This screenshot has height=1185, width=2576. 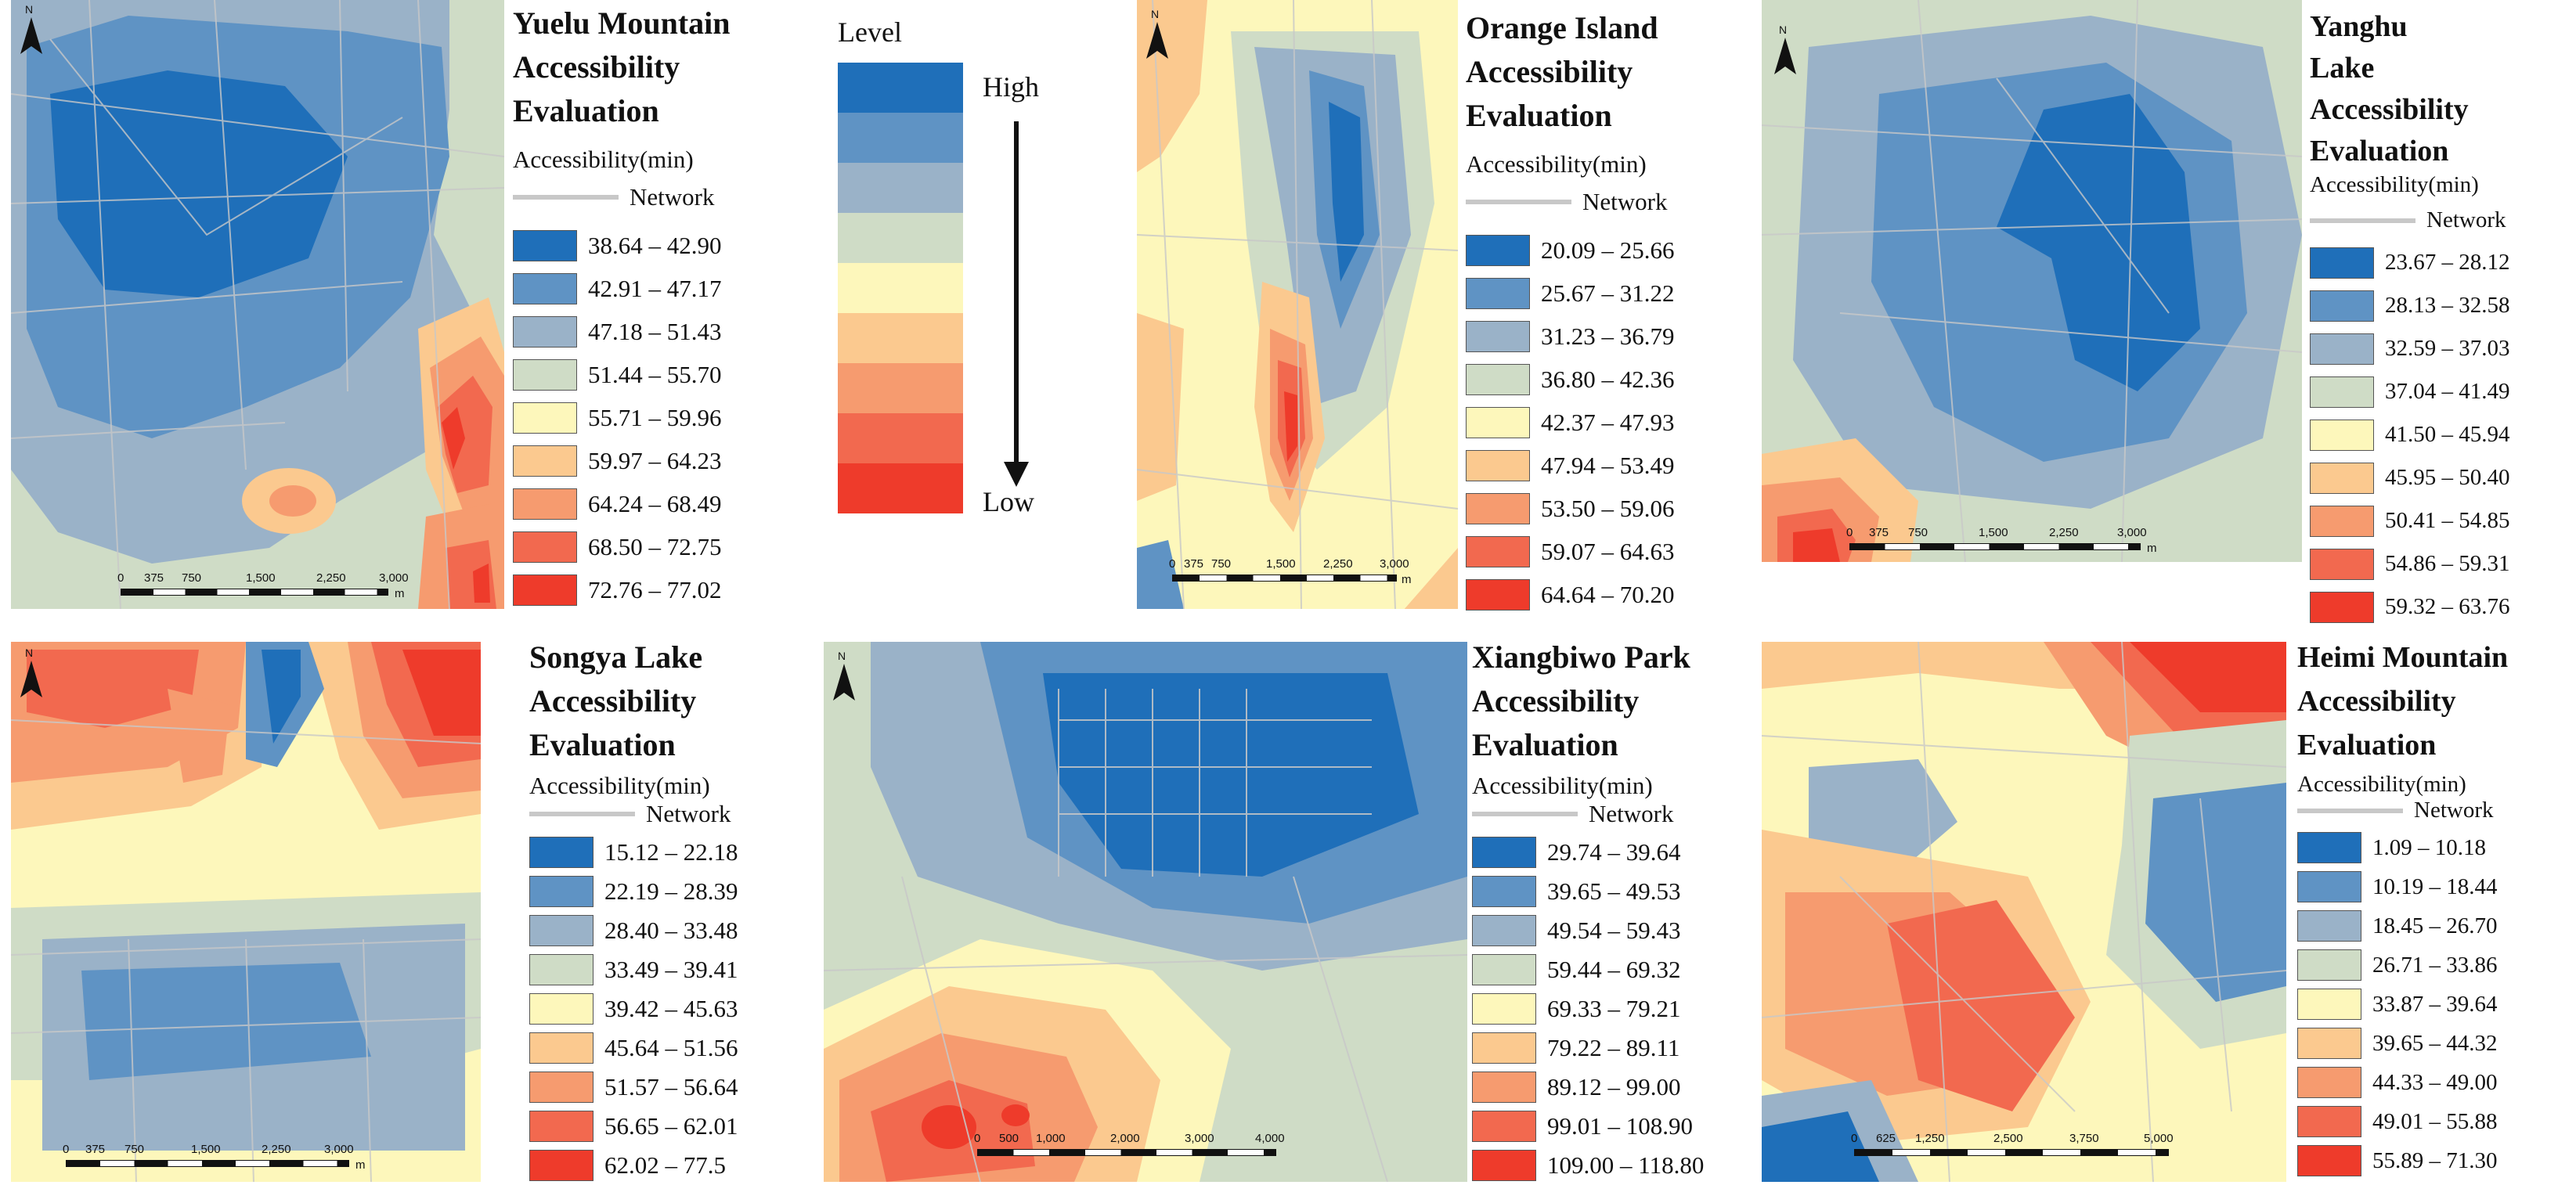 I want to click on map-yanghu-terrain, so click(x=2032, y=281).